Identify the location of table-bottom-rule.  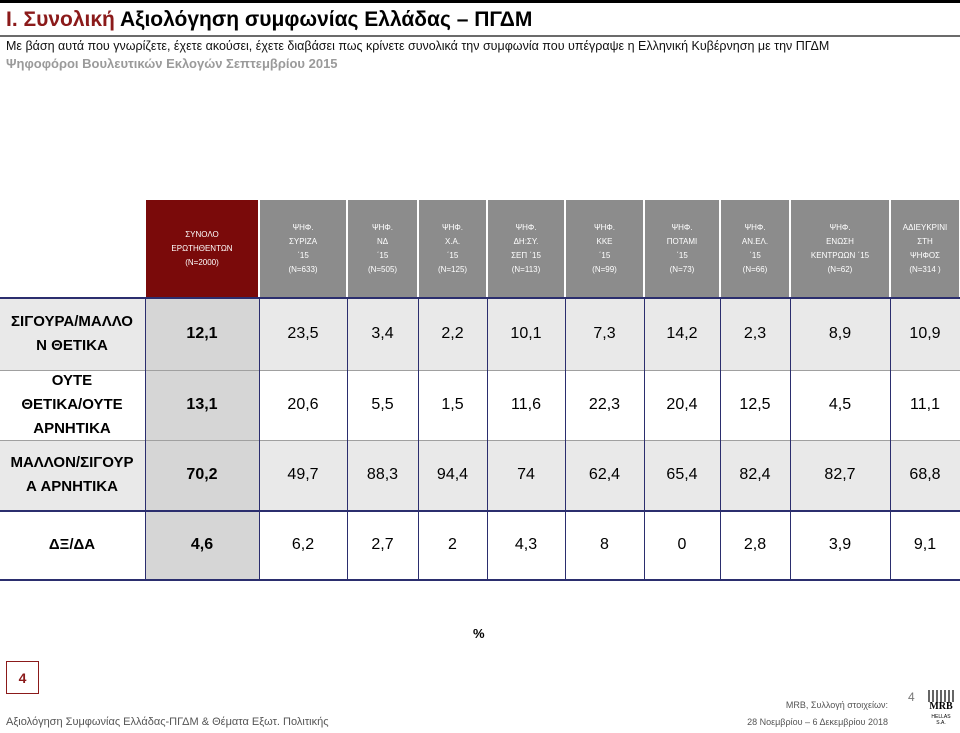
(480, 580).